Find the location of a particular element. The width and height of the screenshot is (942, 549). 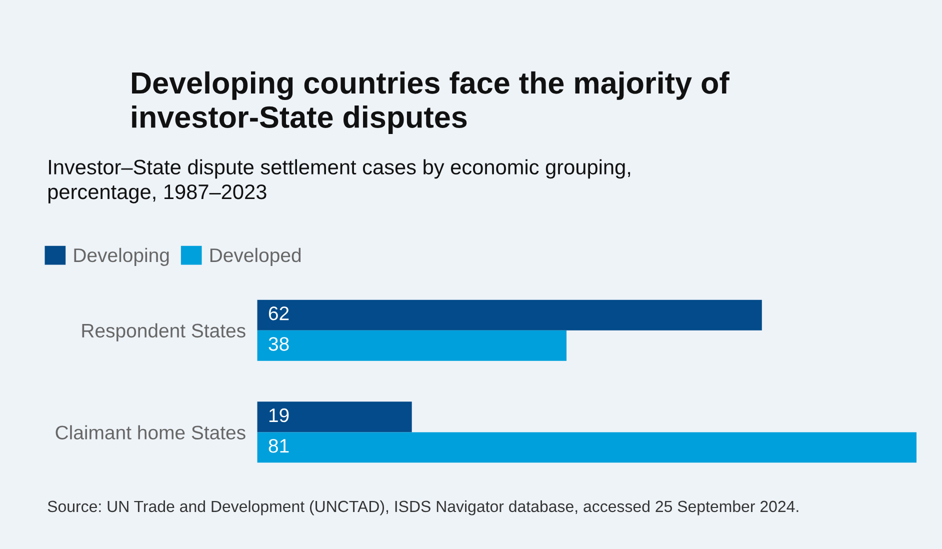

y-tick-label: Respondent States is located at coordinates (164, 332).